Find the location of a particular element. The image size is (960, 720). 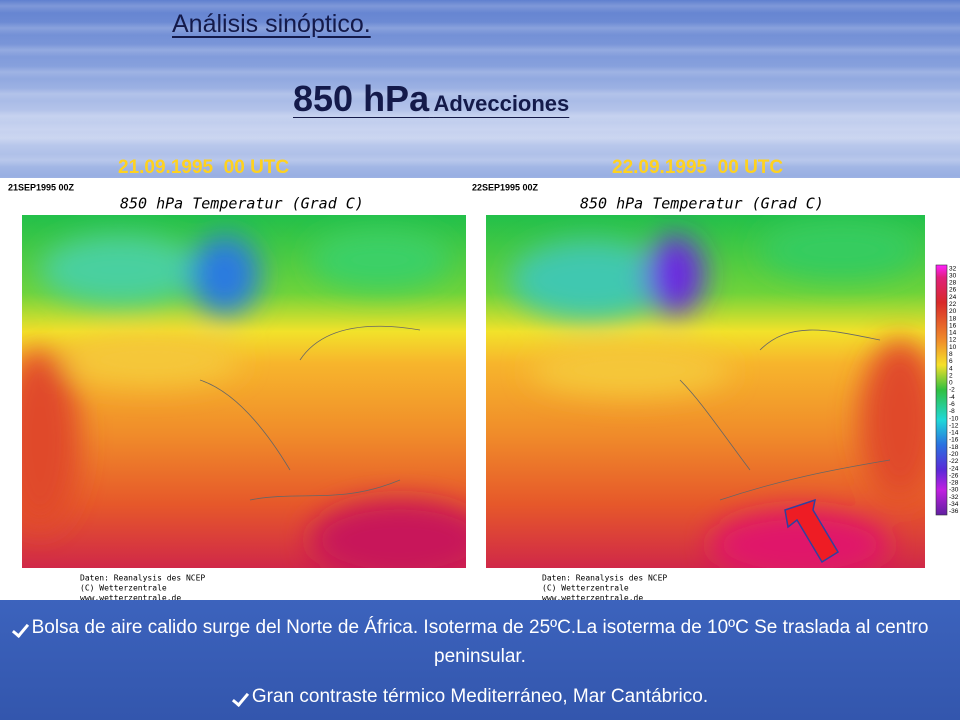

scale-label: -6 is located at coordinates (952, 404).